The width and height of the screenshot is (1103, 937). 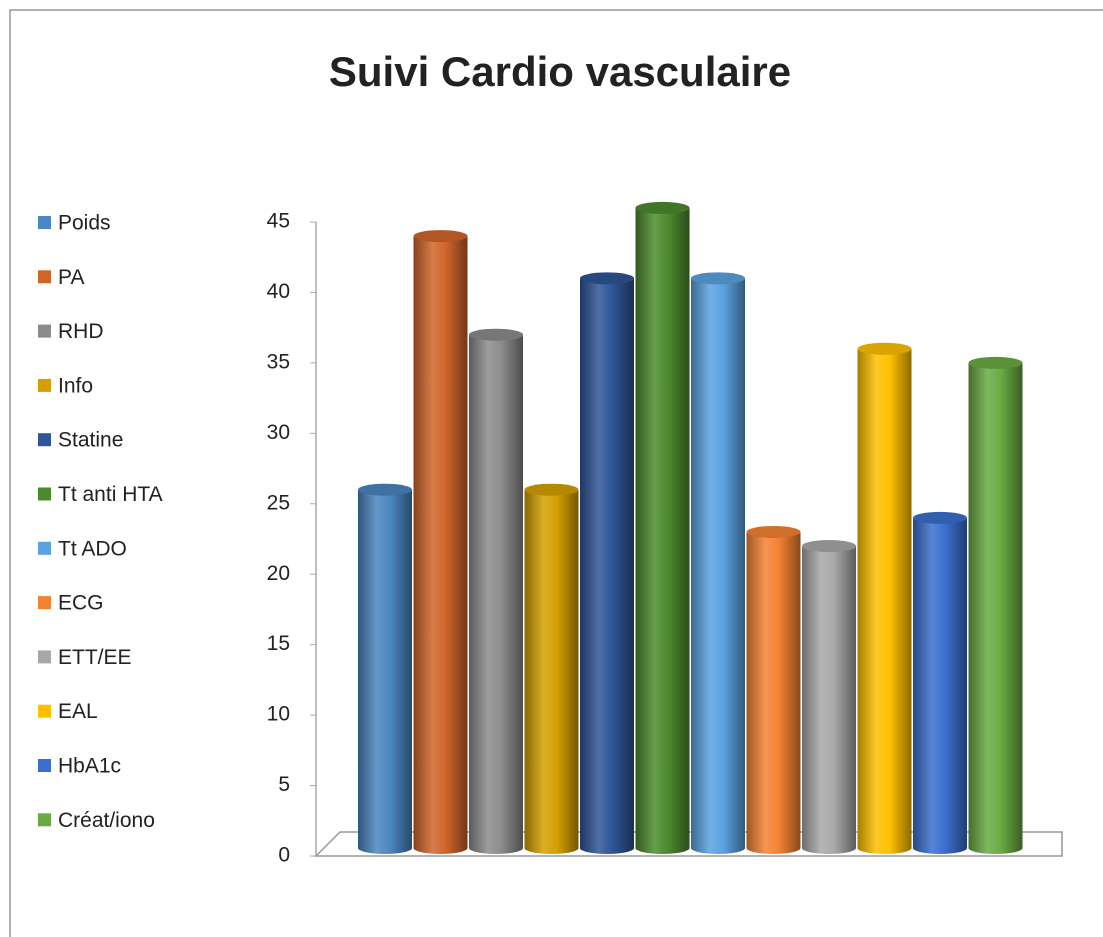 What do you see at coordinates (278, 221) in the screenshot?
I see `y-tick-label: 45` at bounding box center [278, 221].